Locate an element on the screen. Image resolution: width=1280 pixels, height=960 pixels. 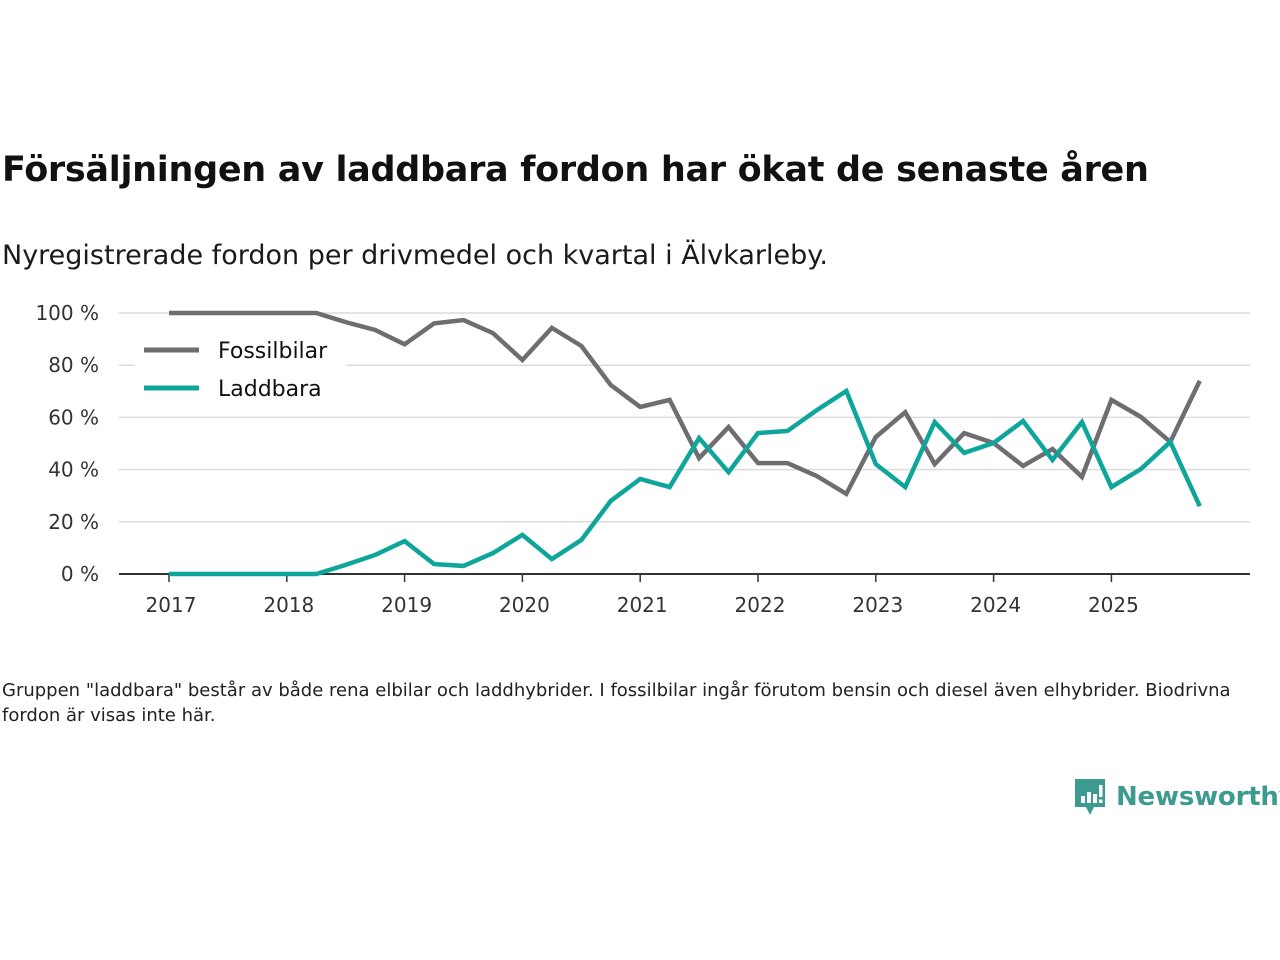
newsworthy-logo-text: Newsworthy is located at coordinates (1198, 797).